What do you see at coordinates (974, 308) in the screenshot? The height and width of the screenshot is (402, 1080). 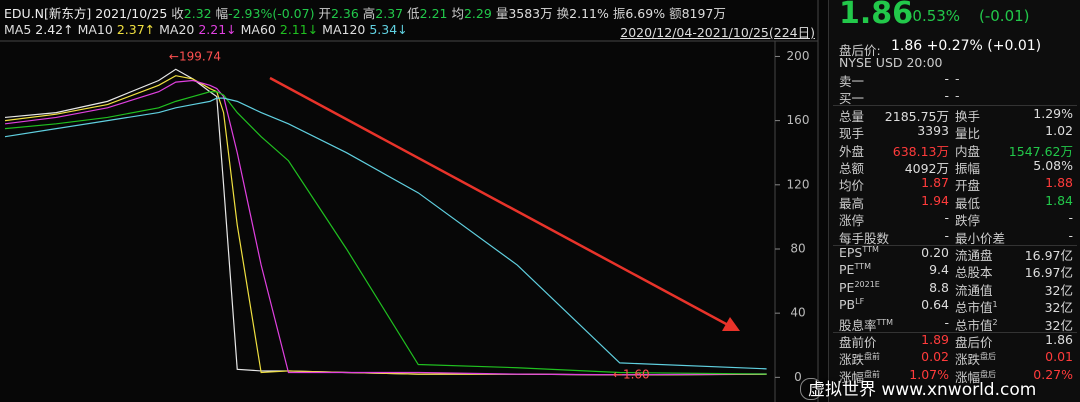 I see `row-label-text: 总市值` at bounding box center [974, 308].